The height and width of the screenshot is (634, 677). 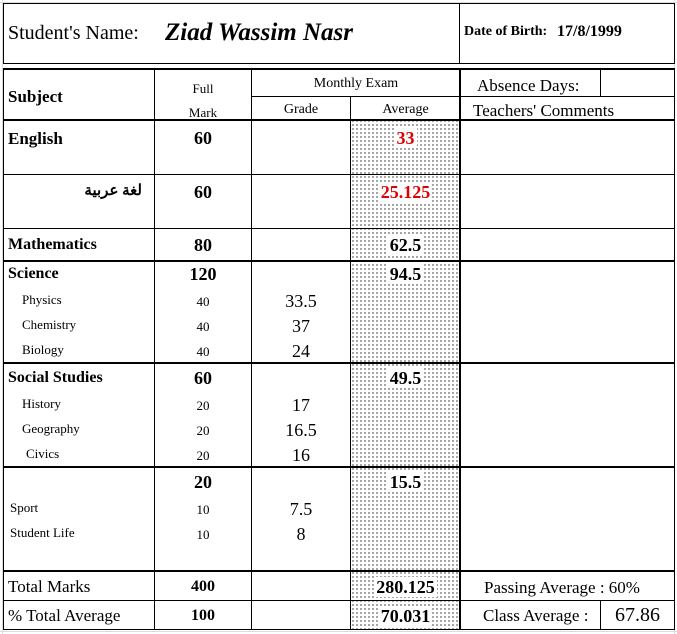 I want to click on arabic-average: 25.125, so click(x=405, y=192).